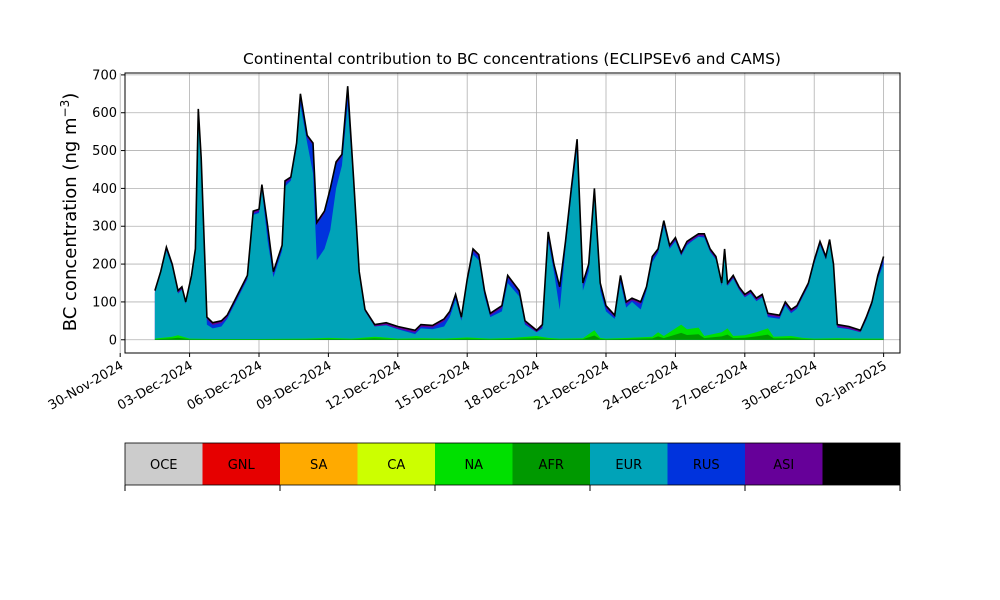 The height and width of the screenshot is (600, 1000). I want to click on legend-frame, so click(512, 464).